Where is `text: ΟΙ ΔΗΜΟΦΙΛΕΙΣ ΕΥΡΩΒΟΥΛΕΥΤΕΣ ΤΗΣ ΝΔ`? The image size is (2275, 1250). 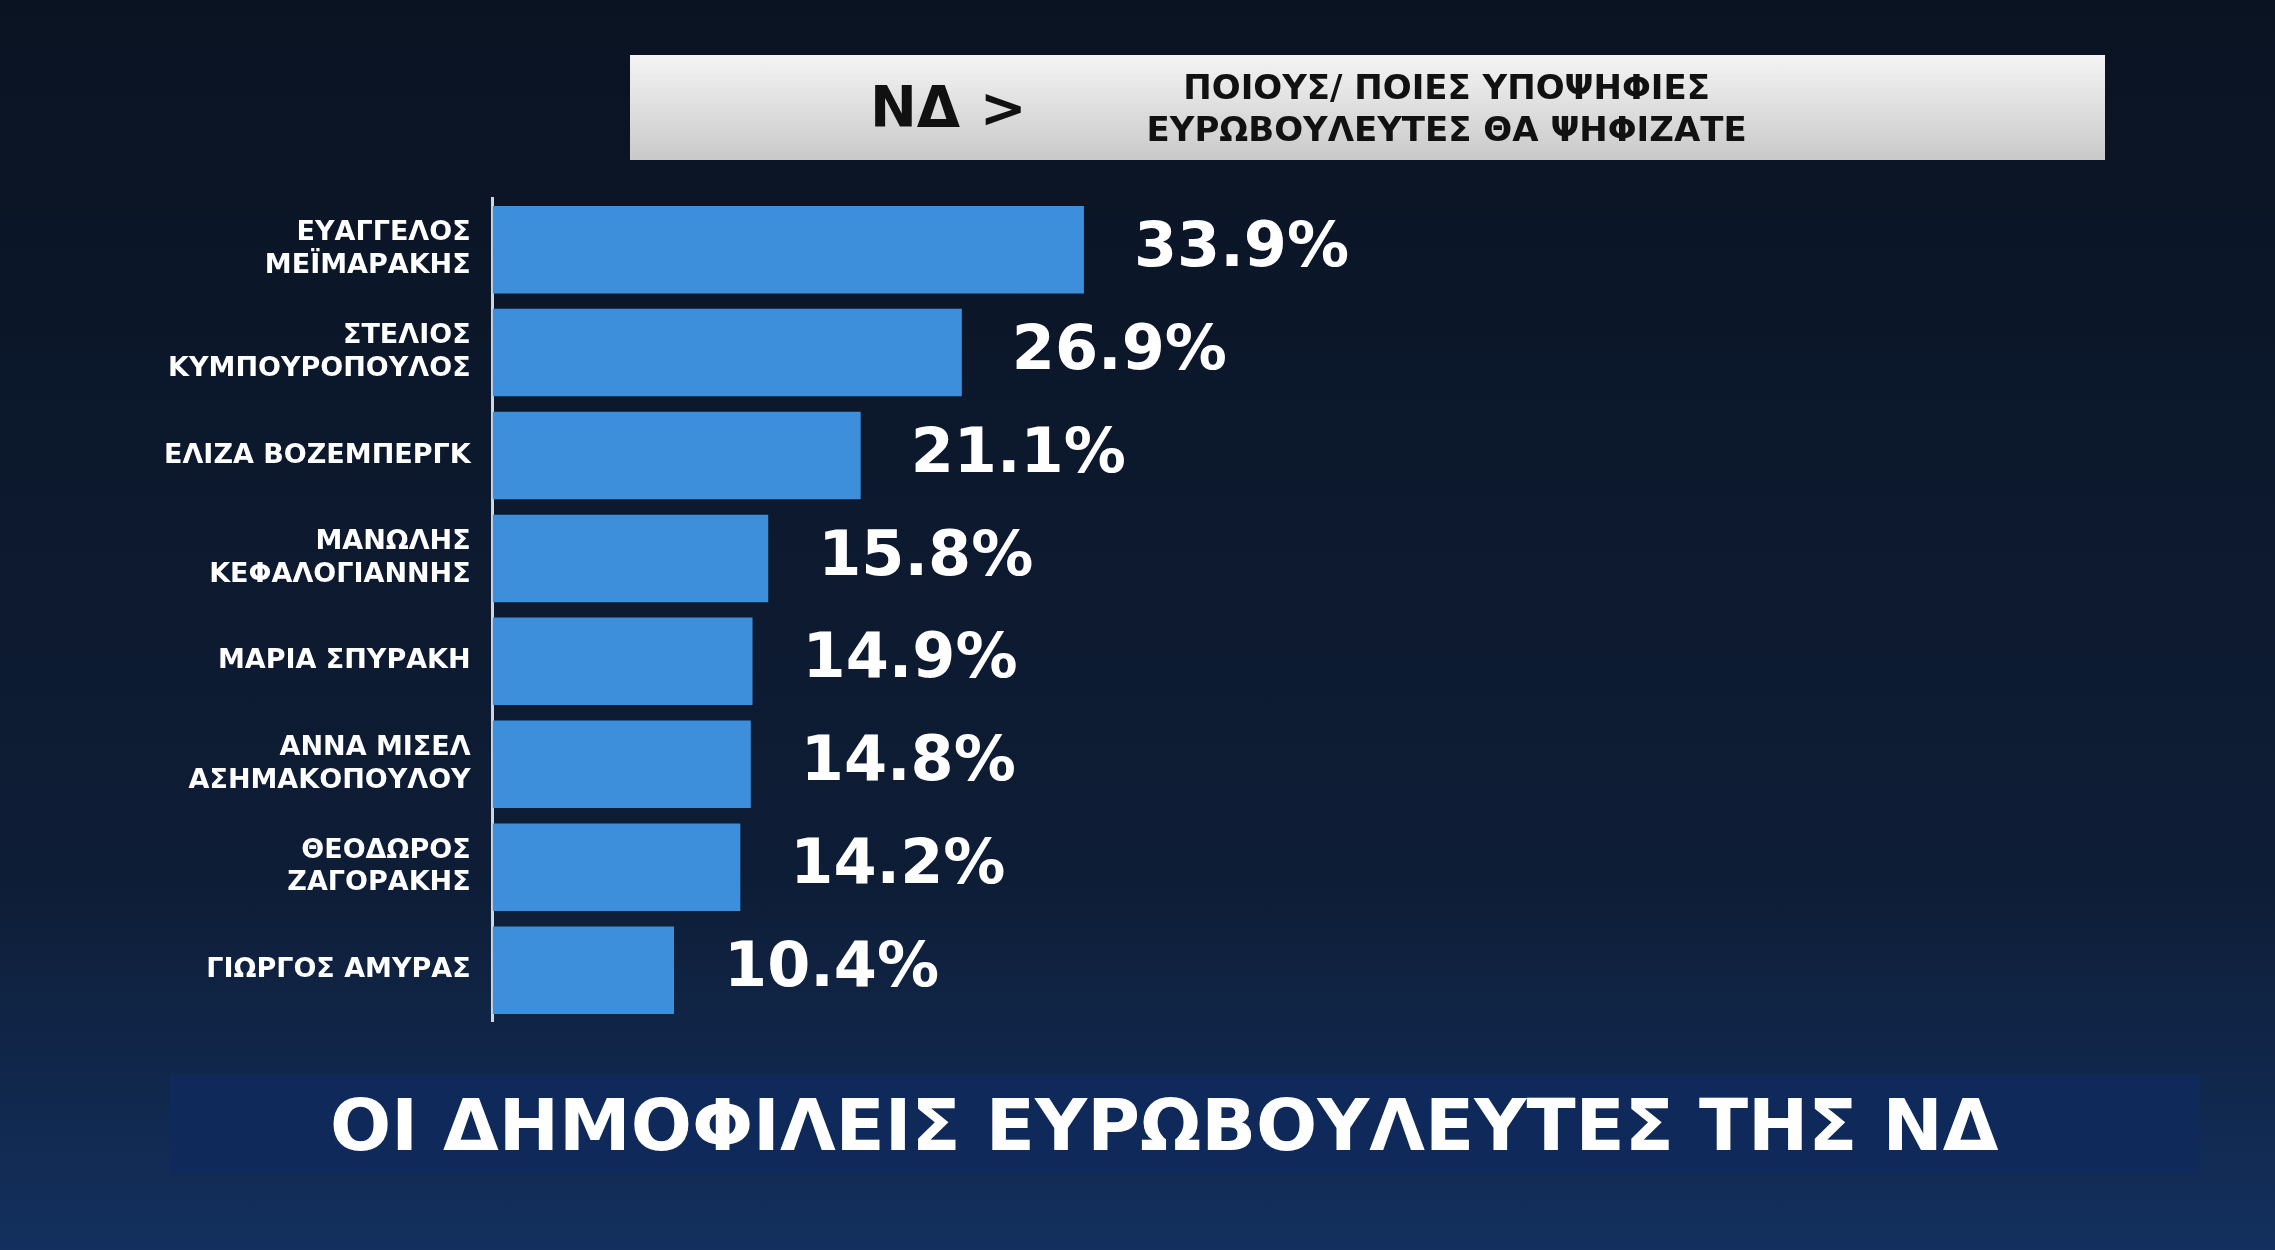
text: ΟΙ ΔΗΜΟΦΙΛΕΙΣ ΕΥΡΩΒΟΥΛΕΥΤΕΣ ΤΗΣ ΝΔ is located at coordinates (1185, 1125).